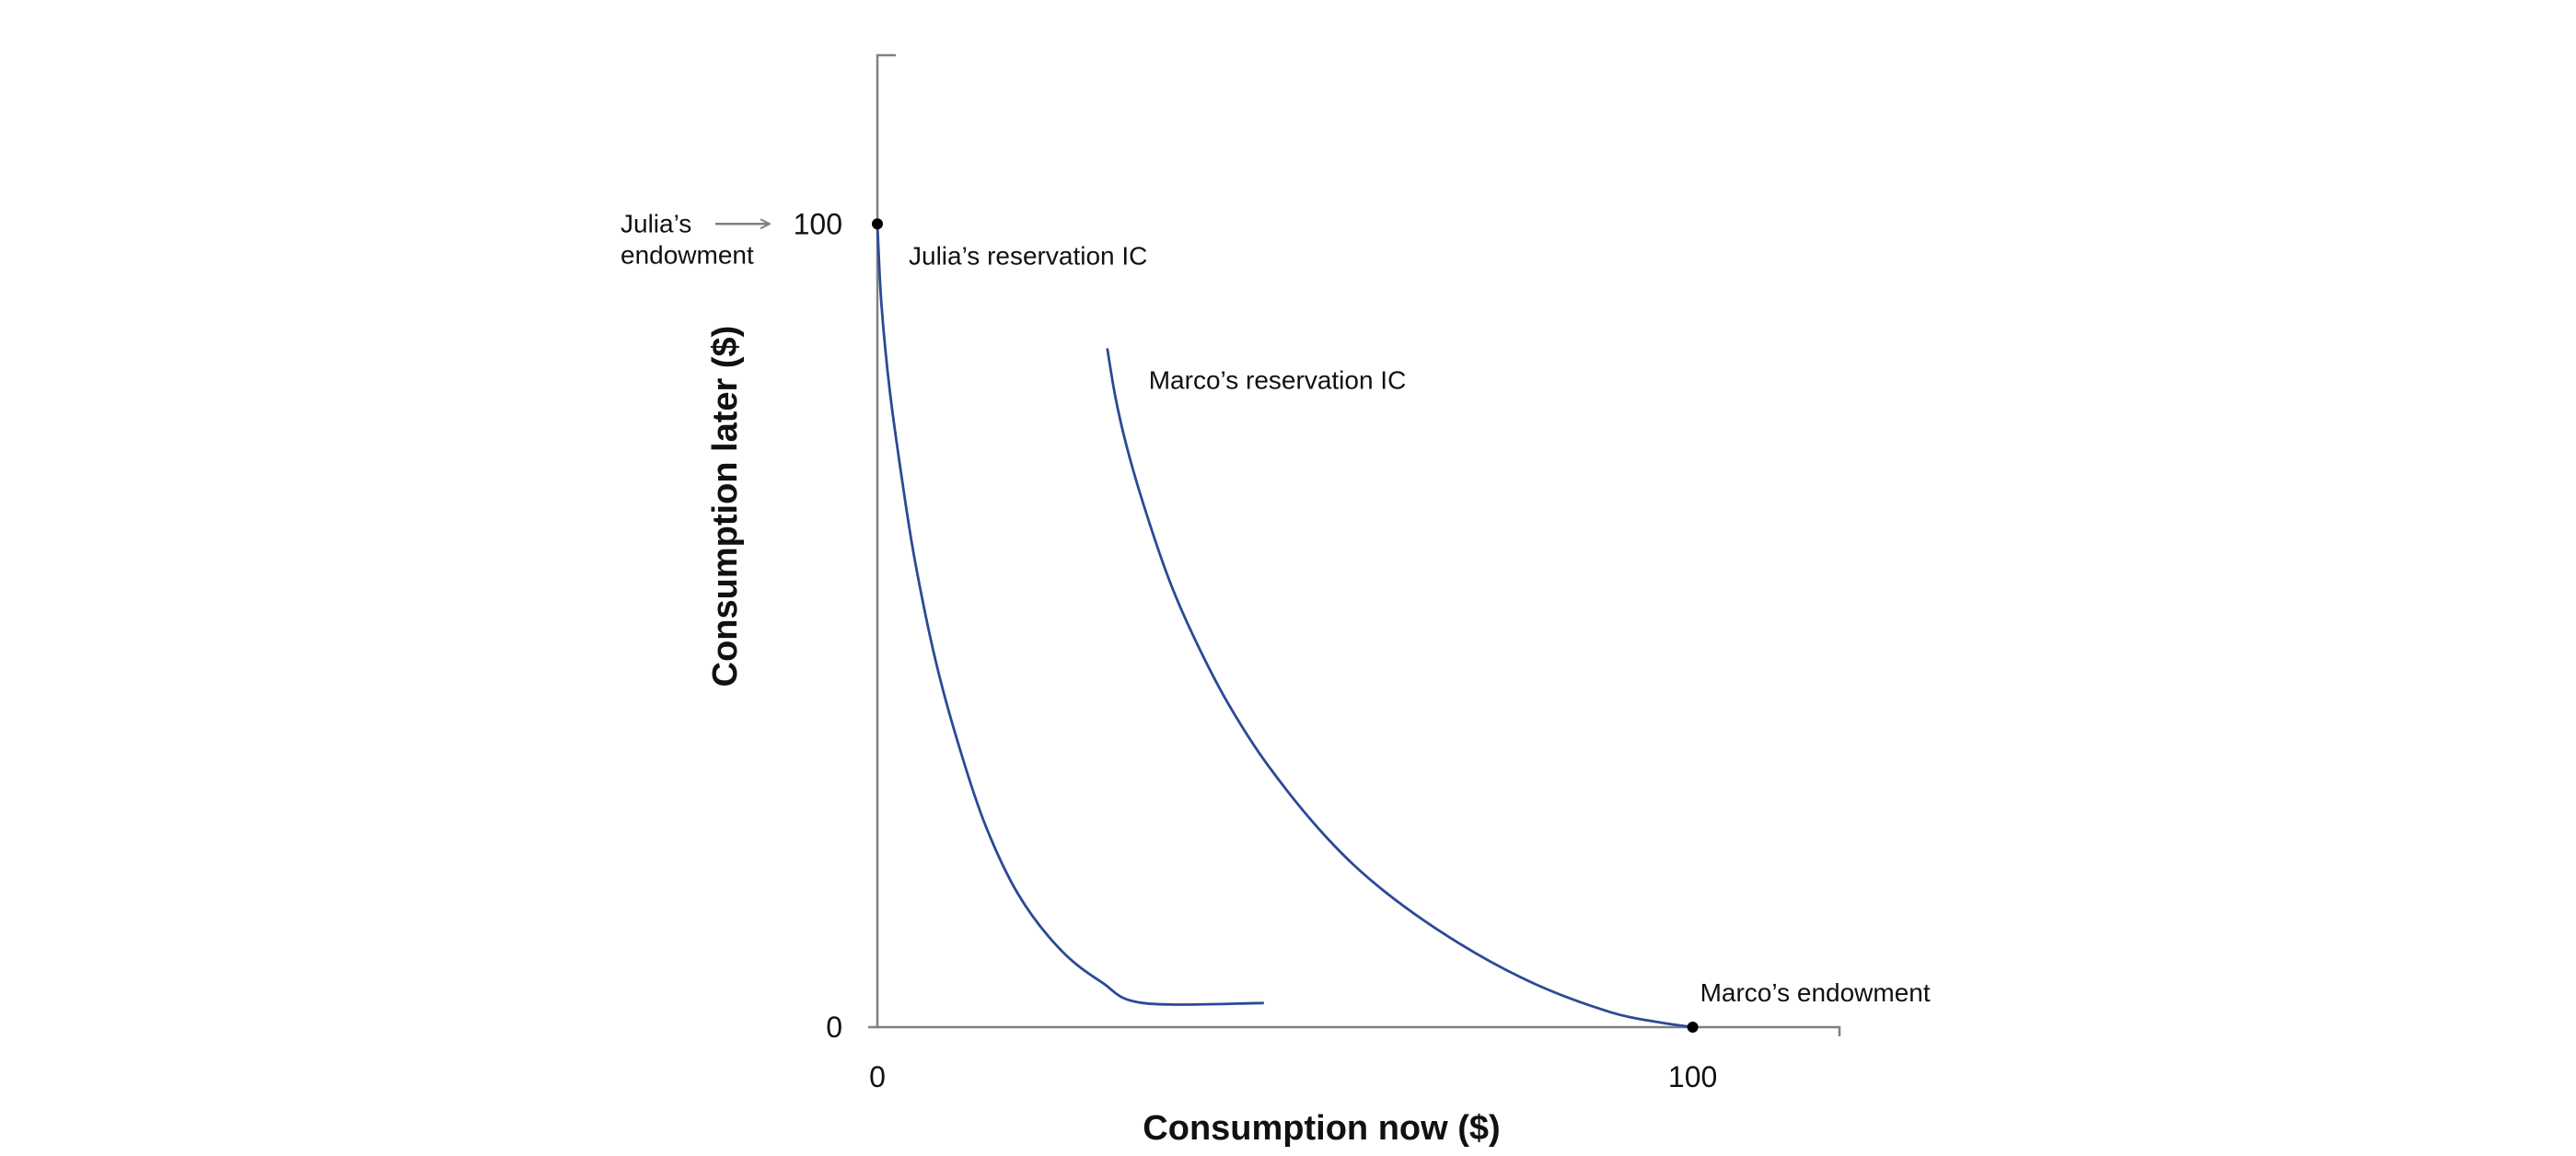  I want to click on x-tick-label-0: 0, so click(877, 1076).